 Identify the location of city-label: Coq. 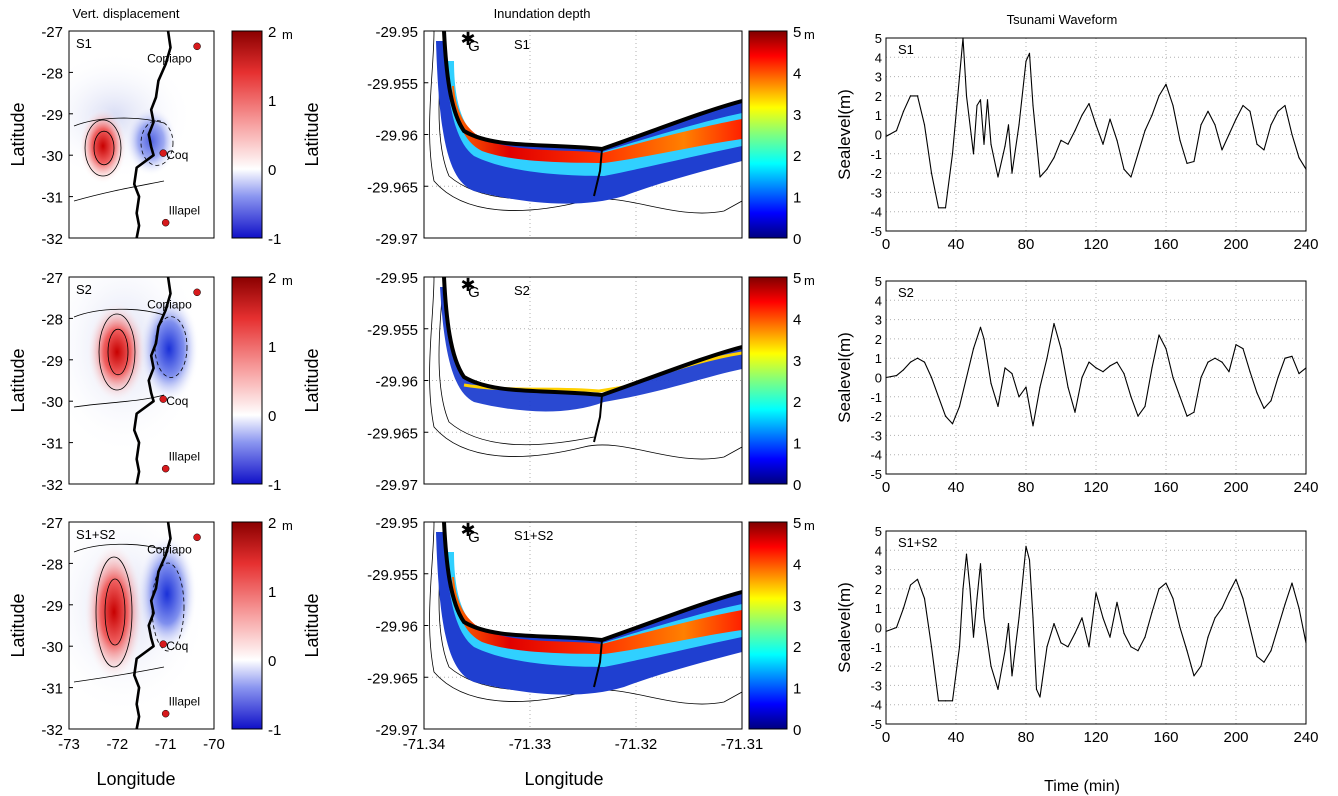
(177, 401).